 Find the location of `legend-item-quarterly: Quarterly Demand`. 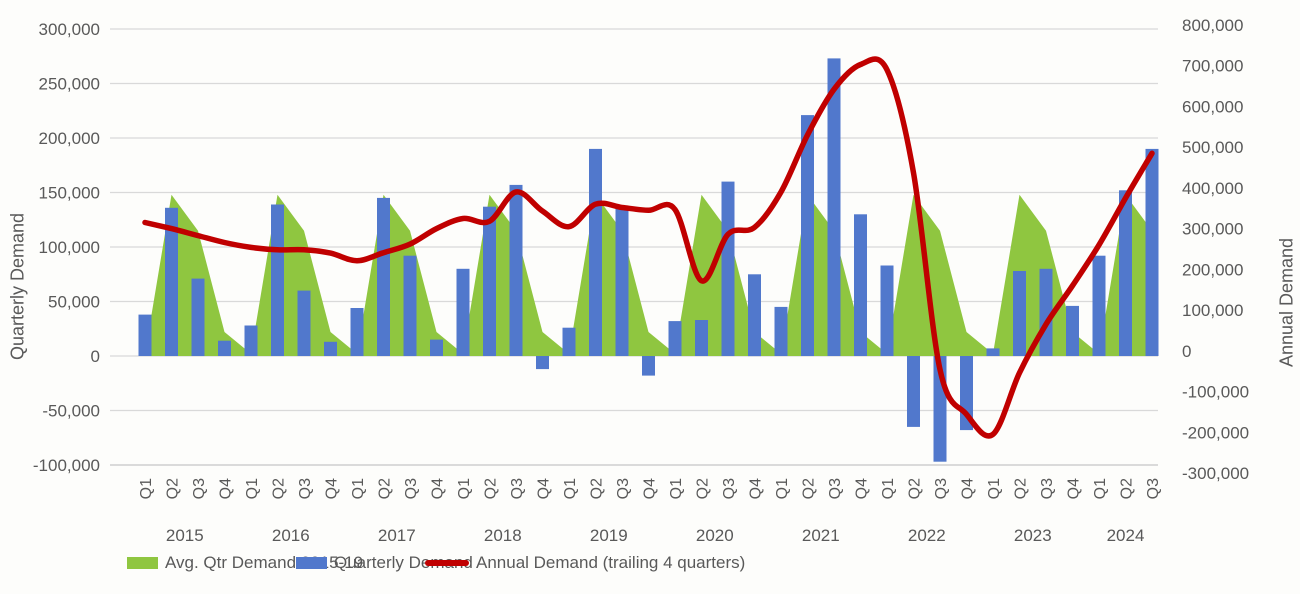

legend-item-quarterly: Quarterly Demand is located at coordinates (384, 563).